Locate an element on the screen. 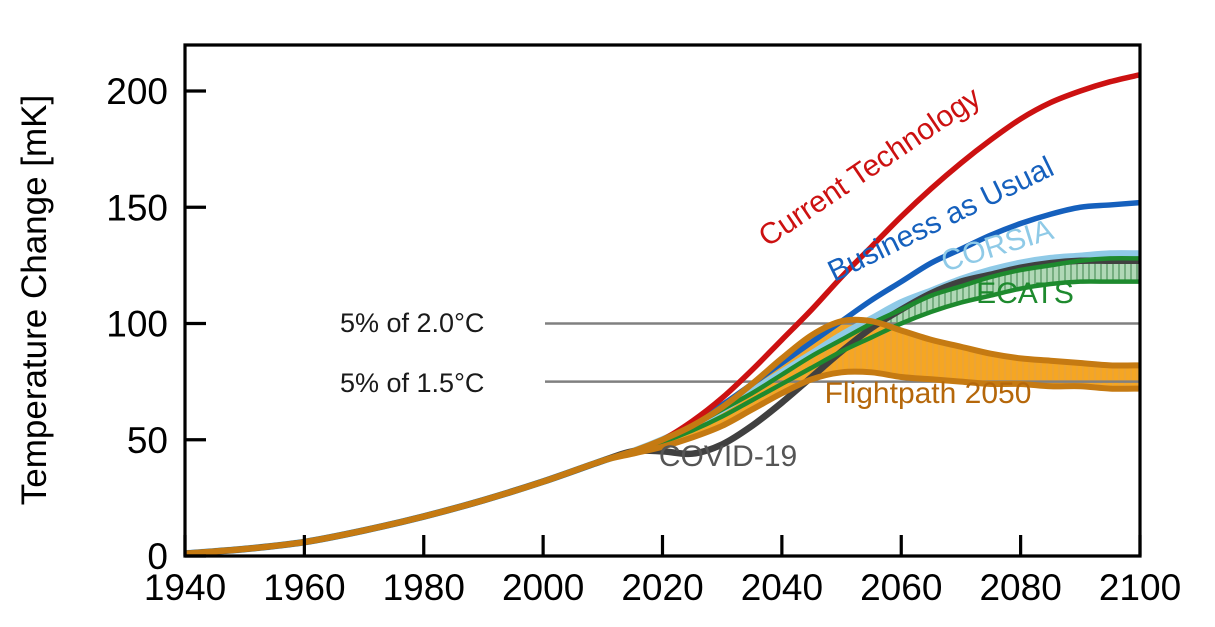 The width and height of the screenshot is (1215, 627). x-tick-label-2000: 2000 is located at coordinates (543, 587).